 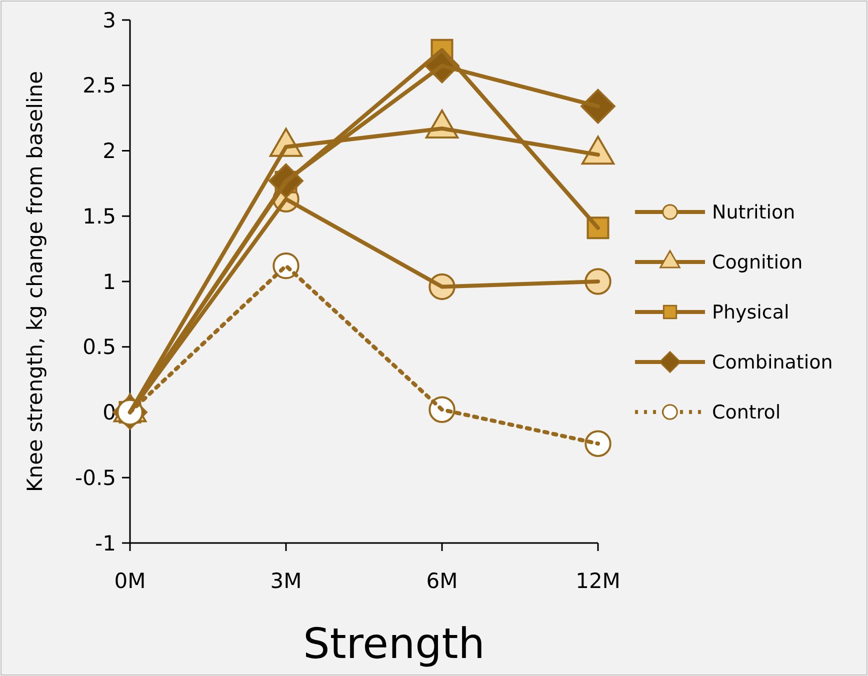 What do you see at coordinates (394, 643) in the screenshot?
I see `x-axis-title: Strength` at bounding box center [394, 643].